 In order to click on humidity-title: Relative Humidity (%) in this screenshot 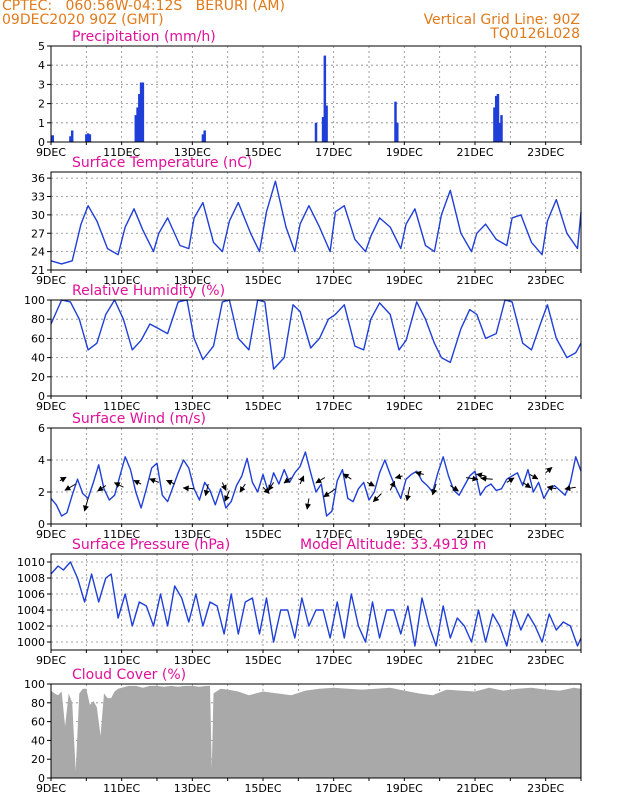, I will do `click(148, 291)`.